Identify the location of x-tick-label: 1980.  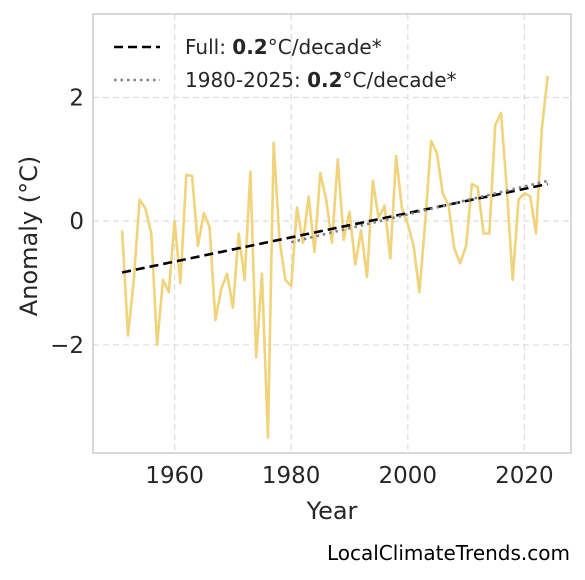
(291, 476).